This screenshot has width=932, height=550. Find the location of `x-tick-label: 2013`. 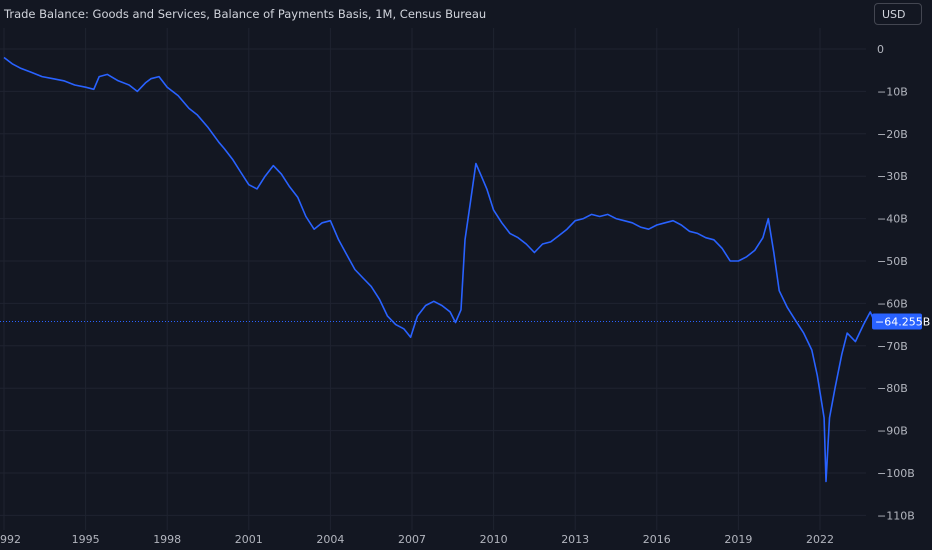

x-tick-label: 2013 is located at coordinates (575, 539).